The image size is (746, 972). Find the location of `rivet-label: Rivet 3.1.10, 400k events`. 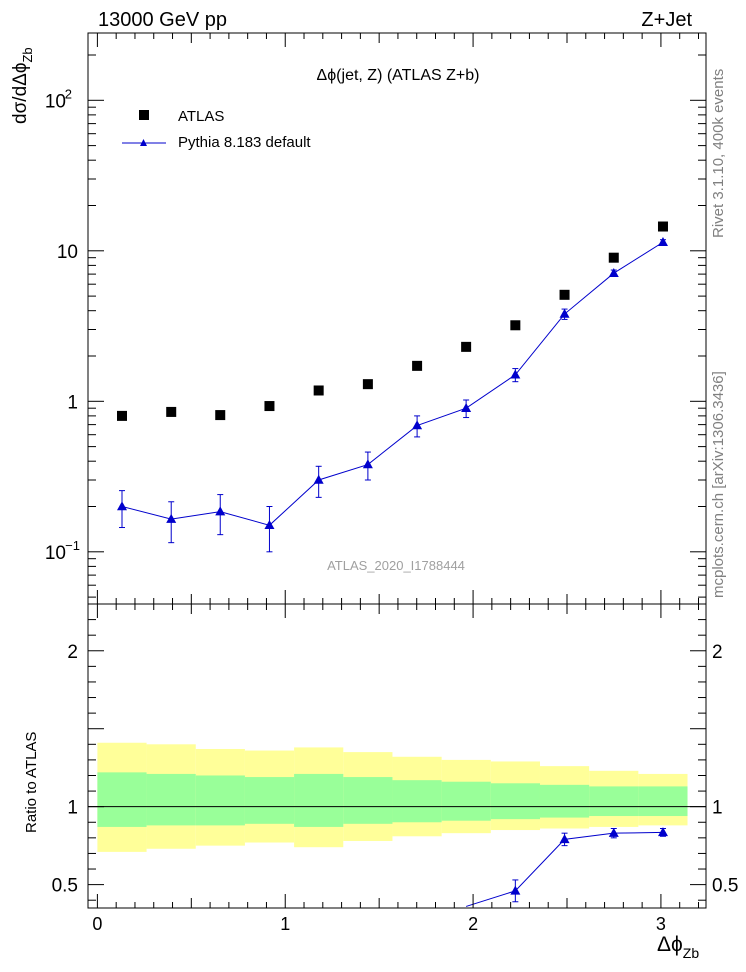

rivet-label: Rivet 3.1.10, 400k events is located at coordinates (718, 153).